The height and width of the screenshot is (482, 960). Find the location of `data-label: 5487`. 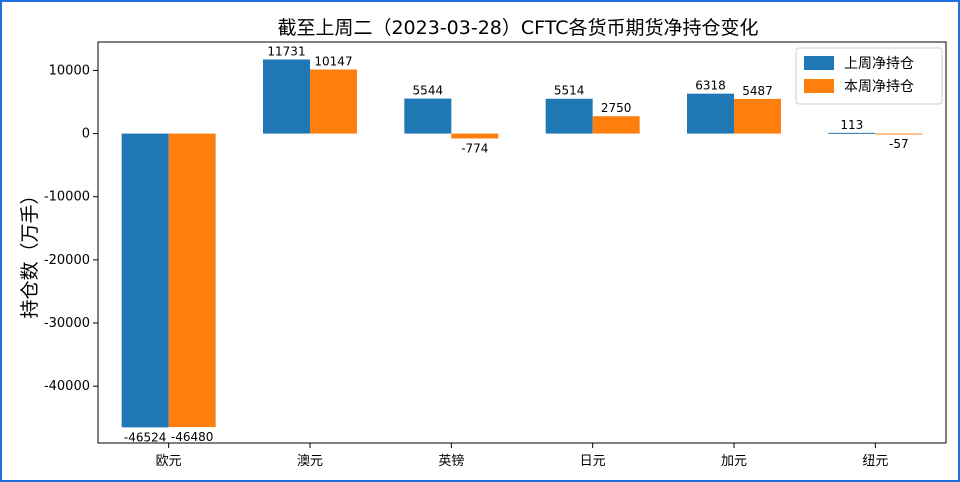

data-label: 5487 is located at coordinates (757, 91).